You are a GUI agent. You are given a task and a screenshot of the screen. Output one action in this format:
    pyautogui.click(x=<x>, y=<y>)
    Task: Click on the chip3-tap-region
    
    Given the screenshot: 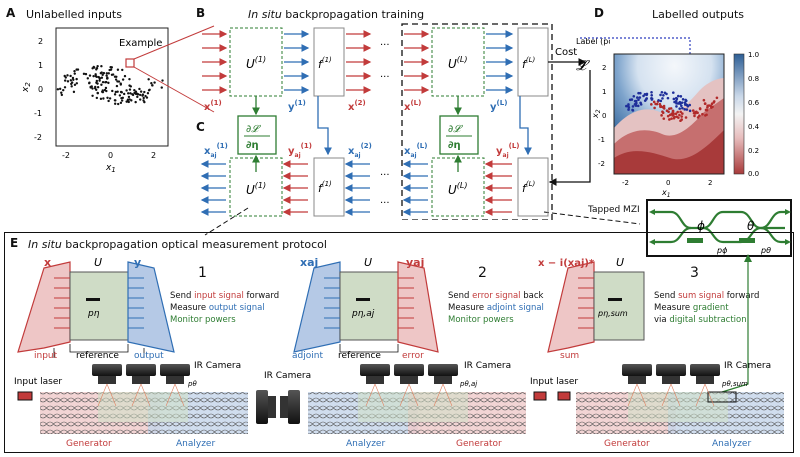 What is the action you would take?
    pyautogui.click(x=678, y=407)
    